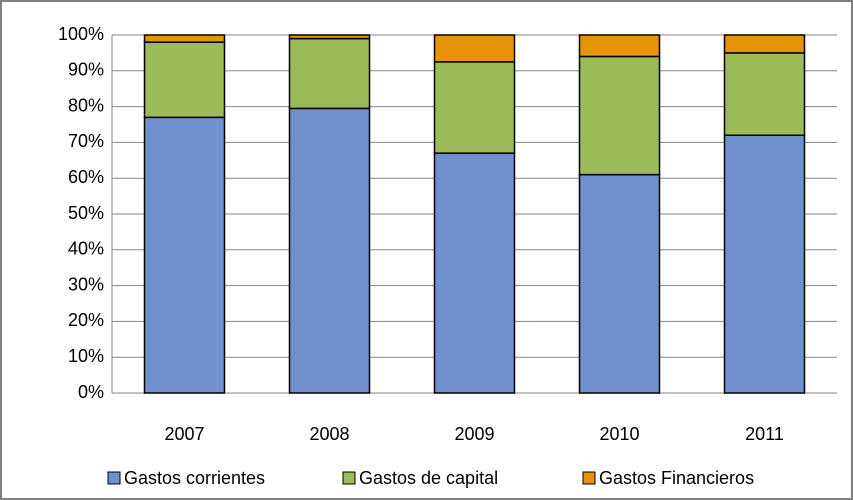 This screenshot has width=853, height=500. What do you see at coordinates (764, 434) in the screenshot?
I see `x-tick-label: 2011` at bounding box center [764, 434].